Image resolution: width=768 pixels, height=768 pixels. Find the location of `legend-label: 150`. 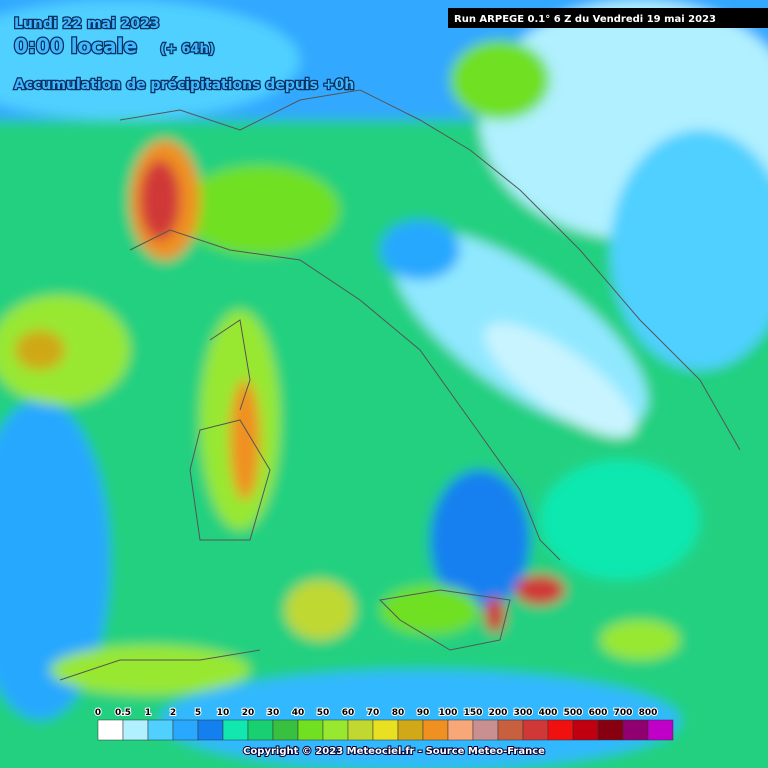

legend-label: 150 is located at coordinates (473, 713).